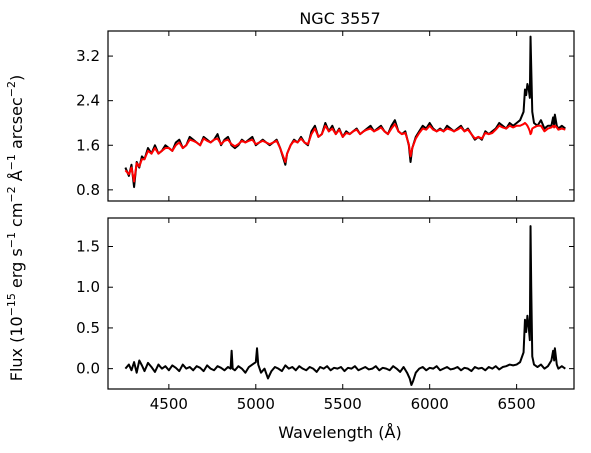 Image resolution: width=591 pixels, height=453 pixels. What do you see at coordinates (88, 287) in the screenshot?
I see `bottom-y-tick-label: 1.0` at bounding box center [88, 287].